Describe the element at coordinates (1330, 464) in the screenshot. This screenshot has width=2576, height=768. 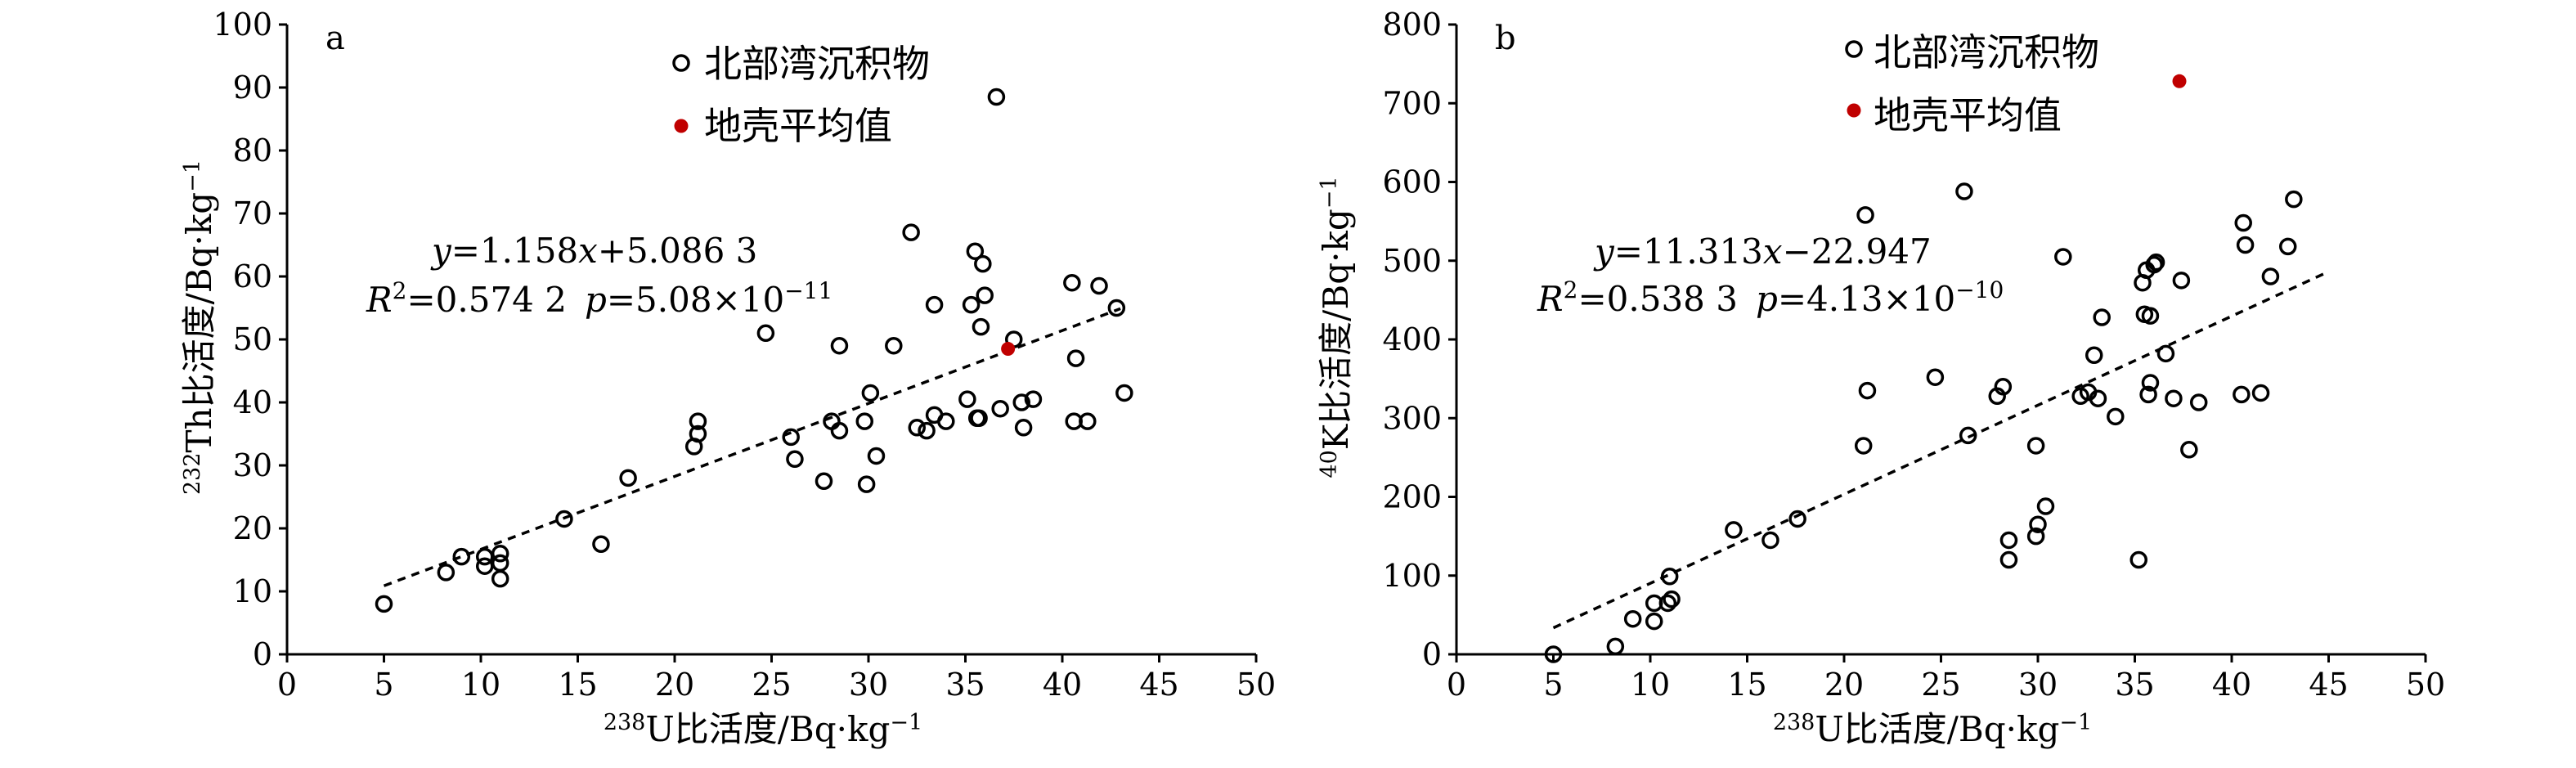
I see `panel-b-ylabel-sup: 40` at that location.